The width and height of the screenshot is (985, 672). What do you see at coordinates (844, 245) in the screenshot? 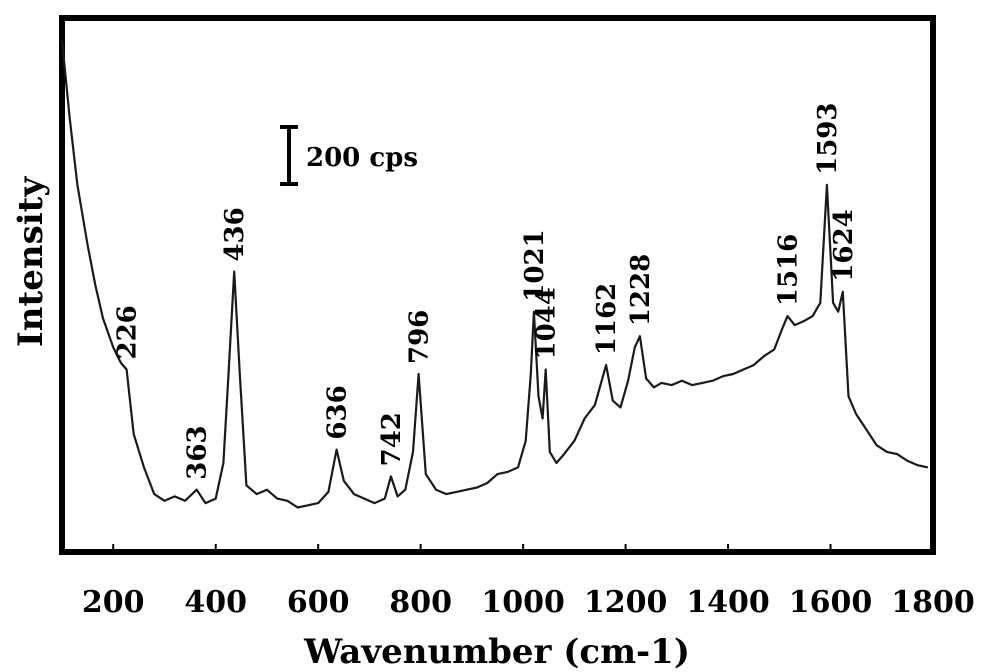
I see `peak-label-1624: 1624` at bounding box center [844, 245].